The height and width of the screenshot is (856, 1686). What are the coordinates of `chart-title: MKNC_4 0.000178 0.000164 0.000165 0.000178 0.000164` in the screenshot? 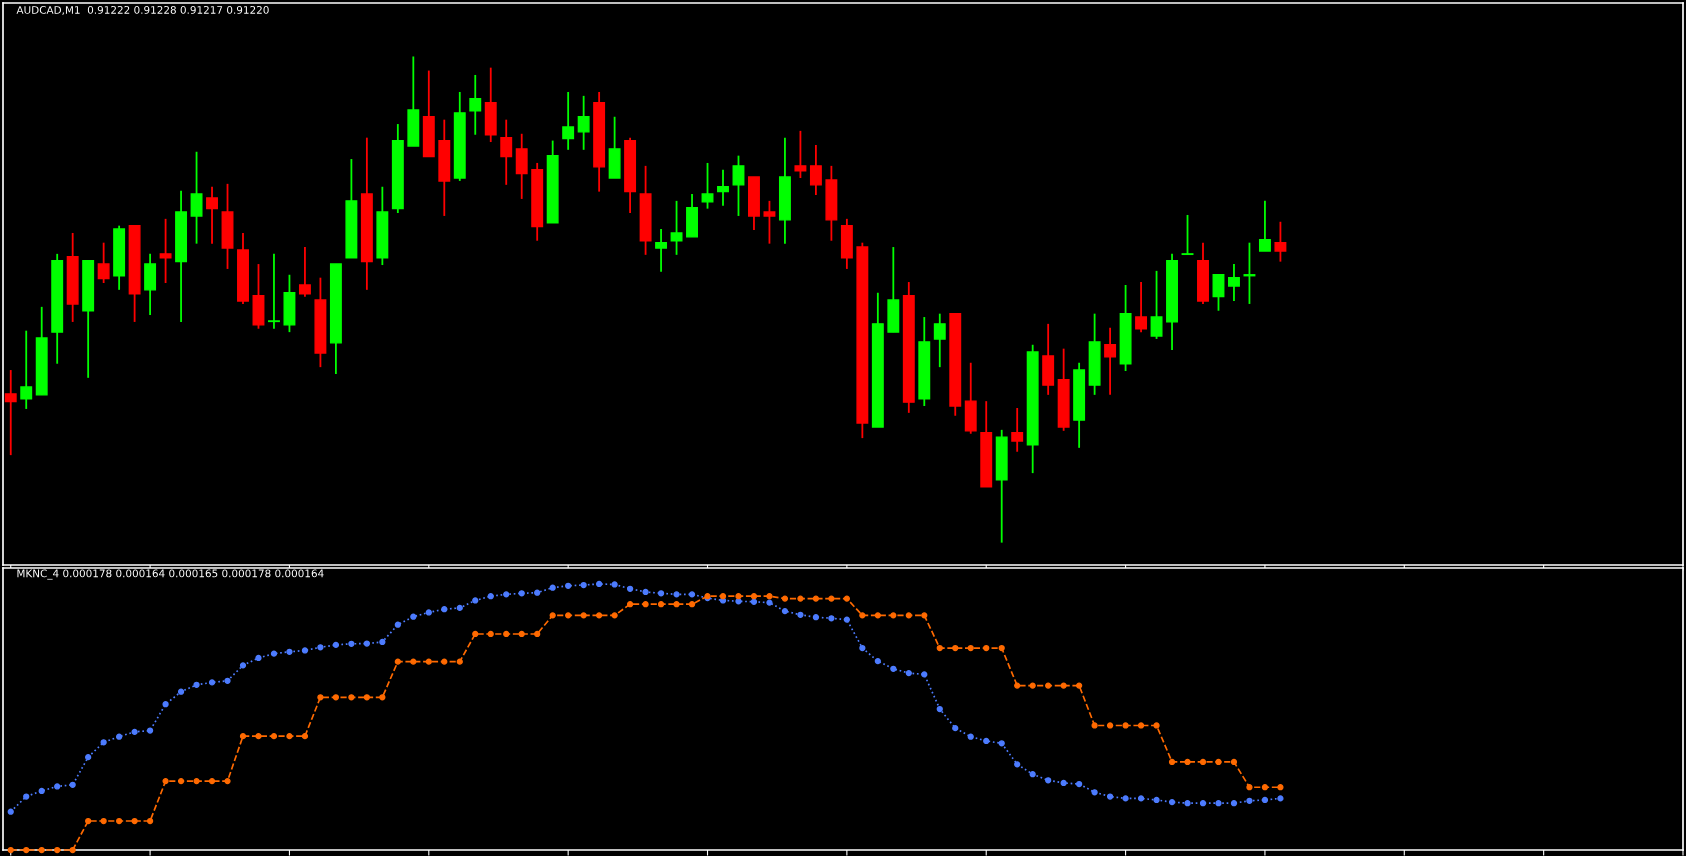 It's located at (170, 574).